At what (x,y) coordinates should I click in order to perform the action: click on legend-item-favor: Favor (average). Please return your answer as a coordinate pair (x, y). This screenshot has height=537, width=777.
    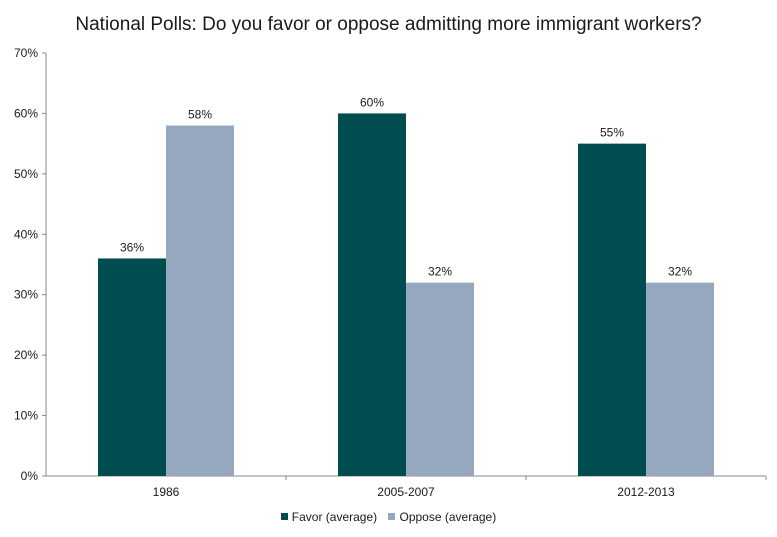
    Looking at the image, I should click on (329, 517).